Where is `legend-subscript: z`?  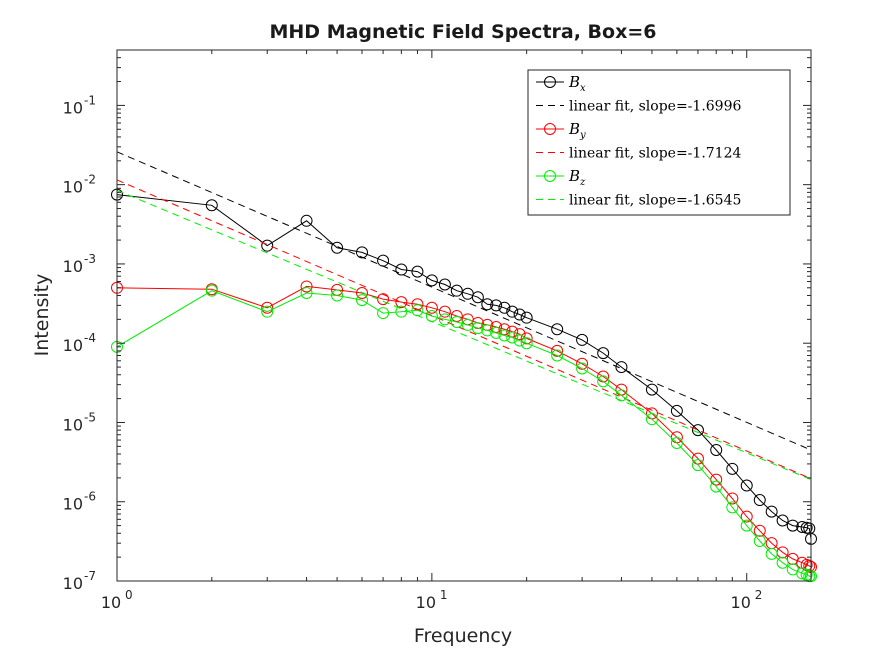
legend-subscript: z is located at coordinates (582, 182).